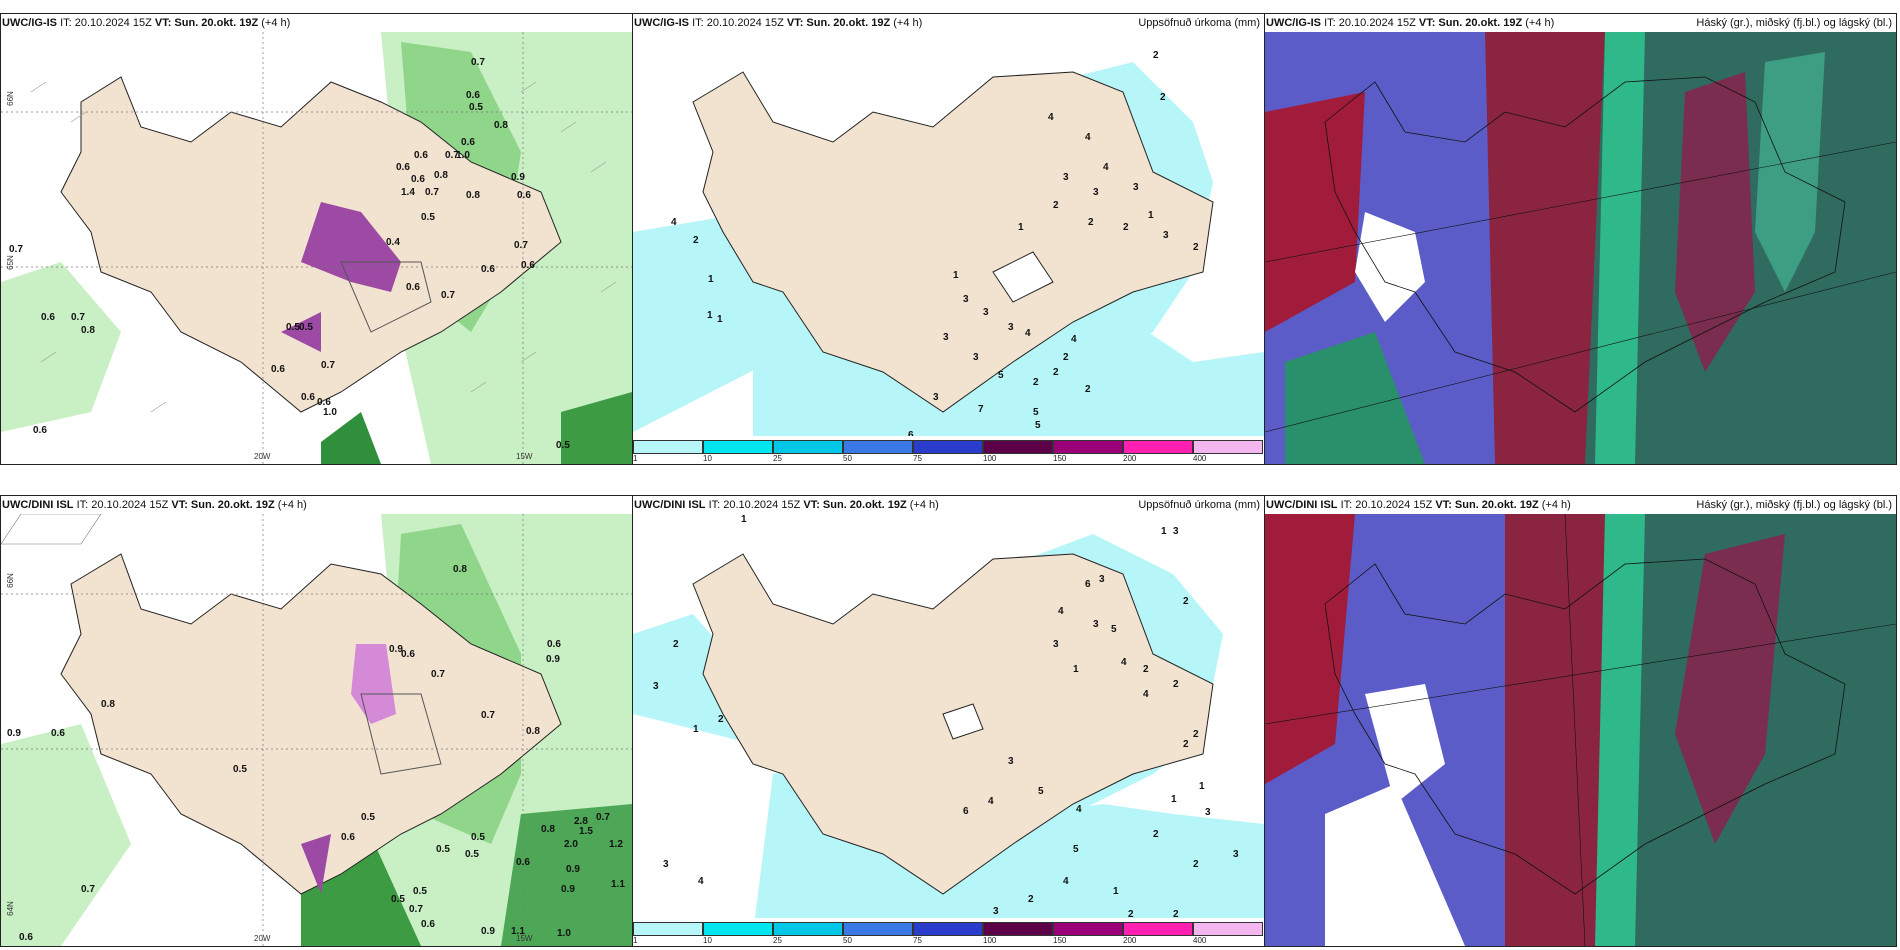 The height and width of the screenshot is (950, 1900). Describe the element at coordinates (616, 844) in the screenshot. I see `value-label: 1.2` at that location.